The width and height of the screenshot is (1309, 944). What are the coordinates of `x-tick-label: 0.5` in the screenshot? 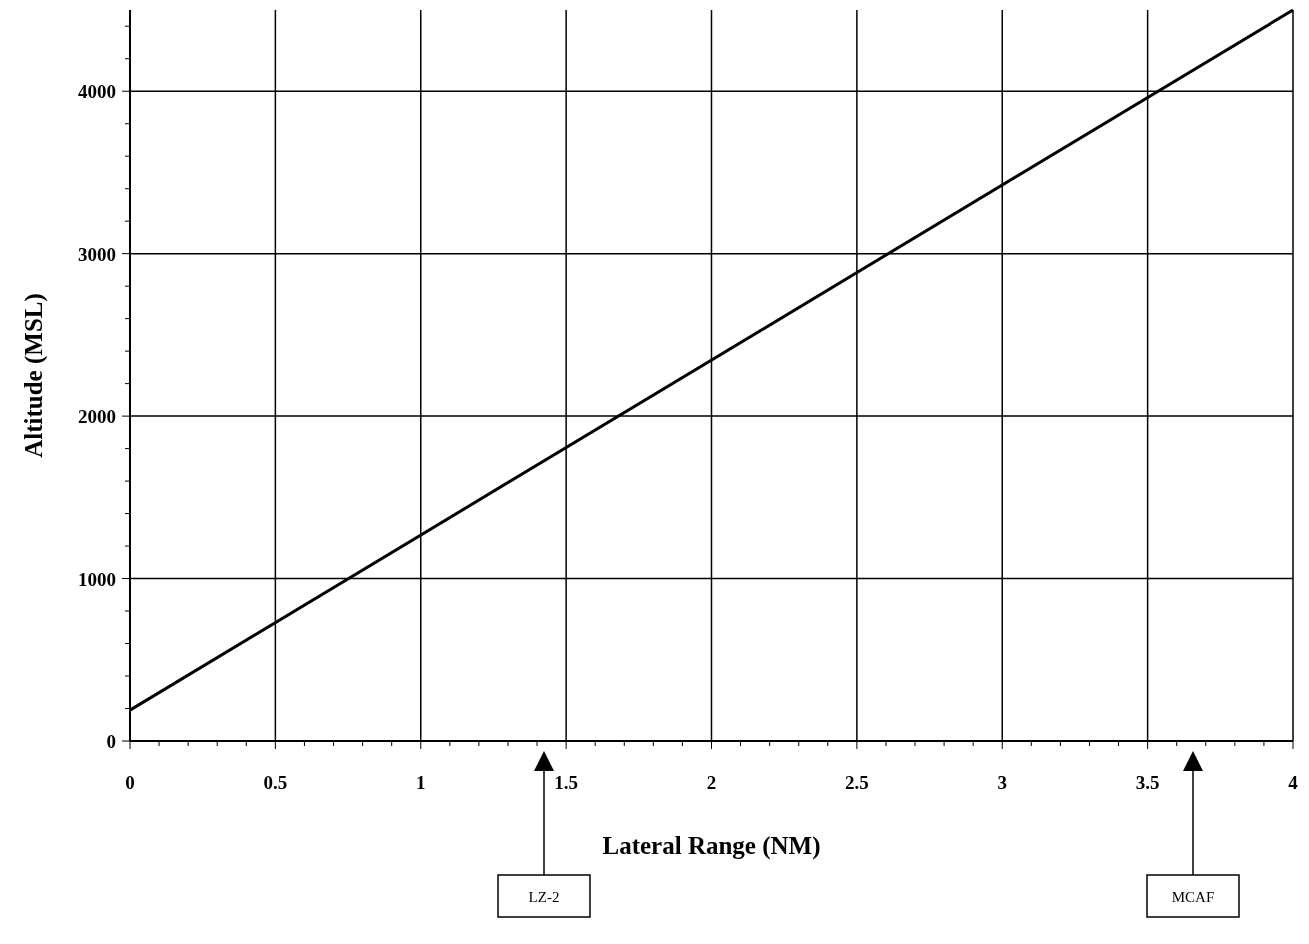 It's located at (275, 782).